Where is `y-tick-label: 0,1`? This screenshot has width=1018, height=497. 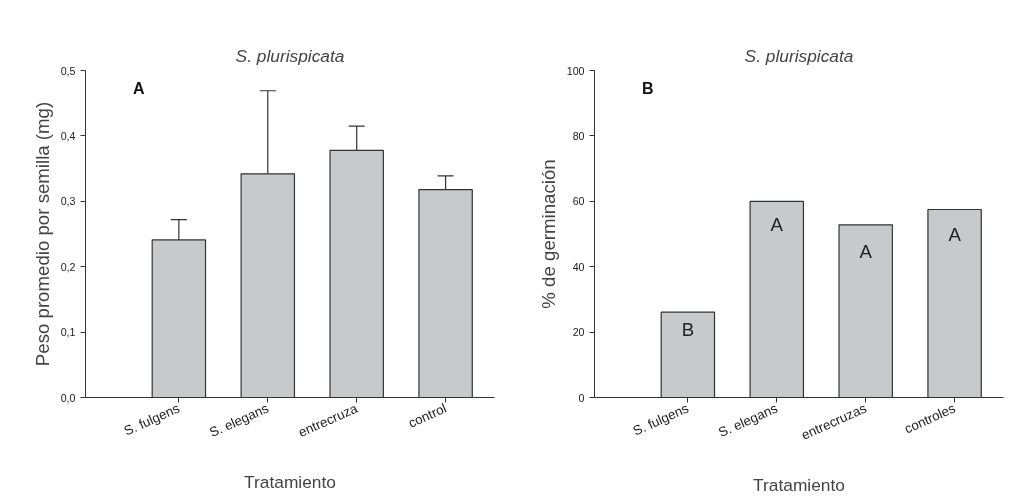 y-tick-label: 0,1 is located at coordinates (68, 332).